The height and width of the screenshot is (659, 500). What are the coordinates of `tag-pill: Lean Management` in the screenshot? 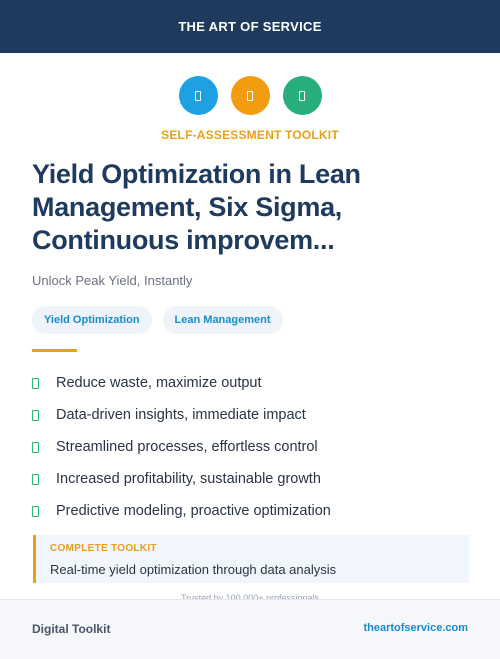 It's located at (222, 320).